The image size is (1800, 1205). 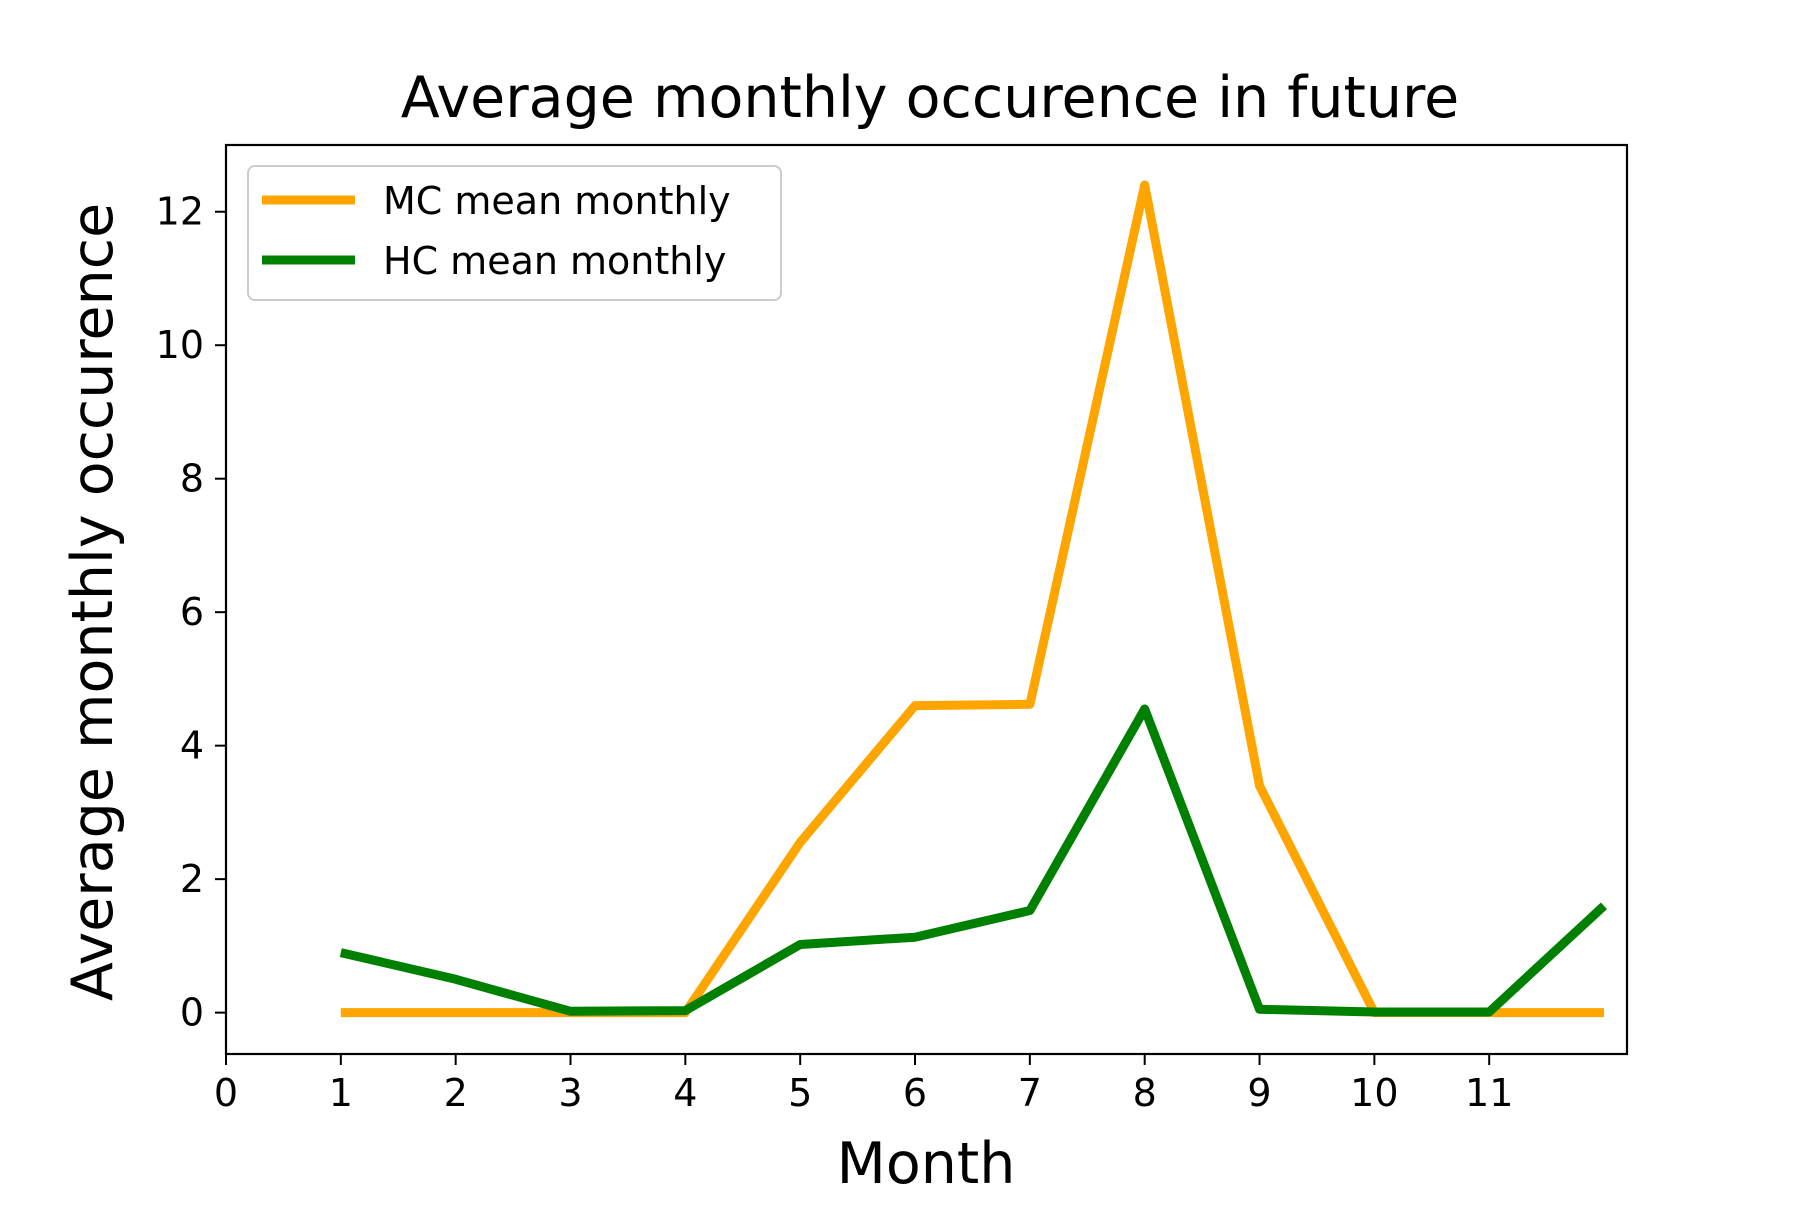 What do you see at coordinates (1030, 1093) in the screenshot?
I see `x-tick-label: 7` at bounding box center [1030, 1093].